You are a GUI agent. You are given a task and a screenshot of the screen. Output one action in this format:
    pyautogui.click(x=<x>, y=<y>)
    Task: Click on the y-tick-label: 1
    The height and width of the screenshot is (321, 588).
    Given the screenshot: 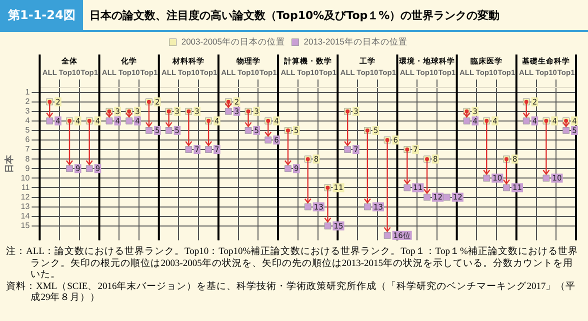 What is the action you would take?
    pyautogui.click(x=27, y=91)
    